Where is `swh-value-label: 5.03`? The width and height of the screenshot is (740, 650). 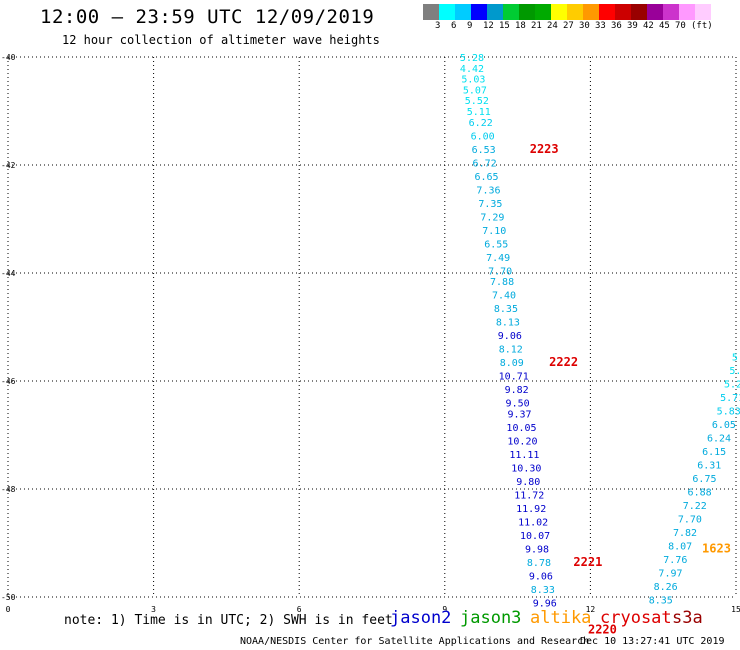
swh-value-label: 5.03 is located at coordinates (473, 80).